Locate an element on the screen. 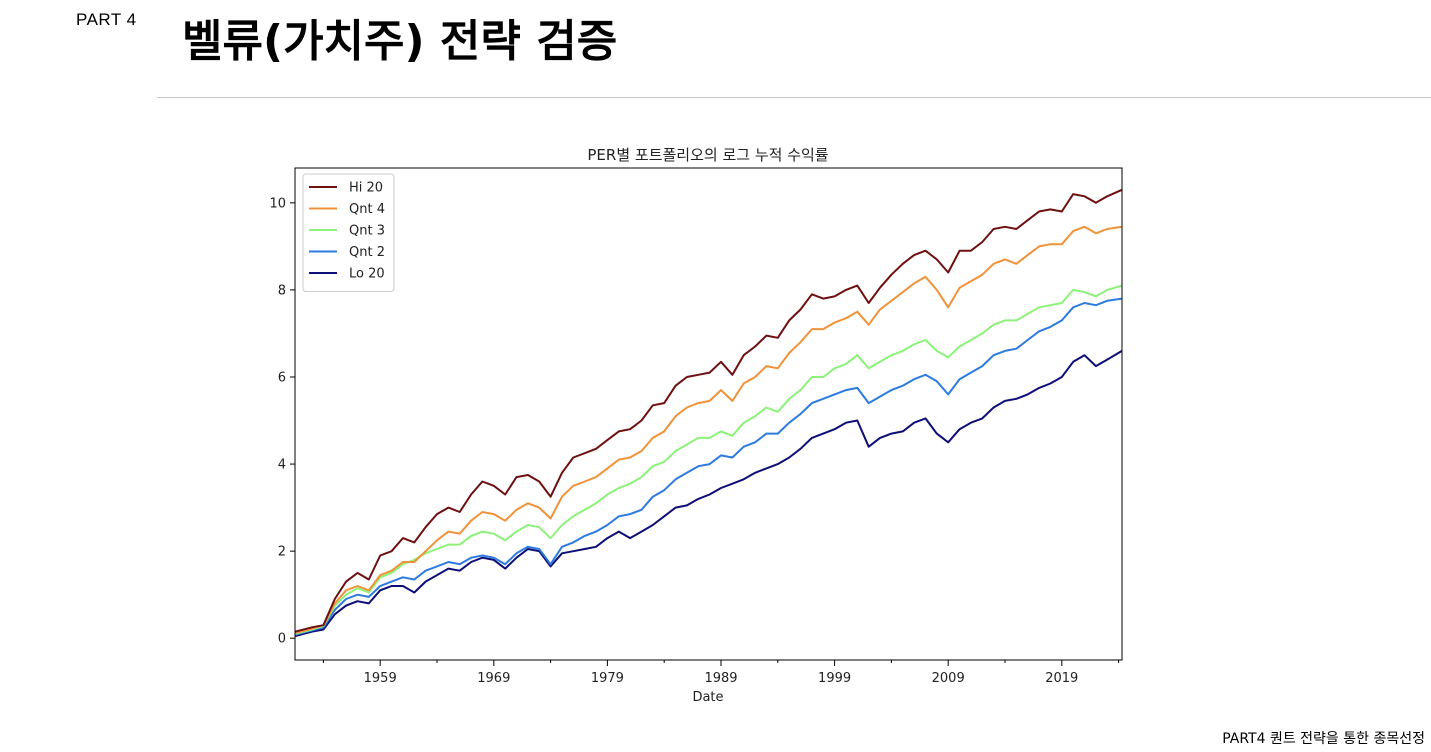 The width and height of the screenshot is (1431, 752). x-axis: 1959 1969 1979 1989 1999 2009 2019 is located at coordinates (721, 673).